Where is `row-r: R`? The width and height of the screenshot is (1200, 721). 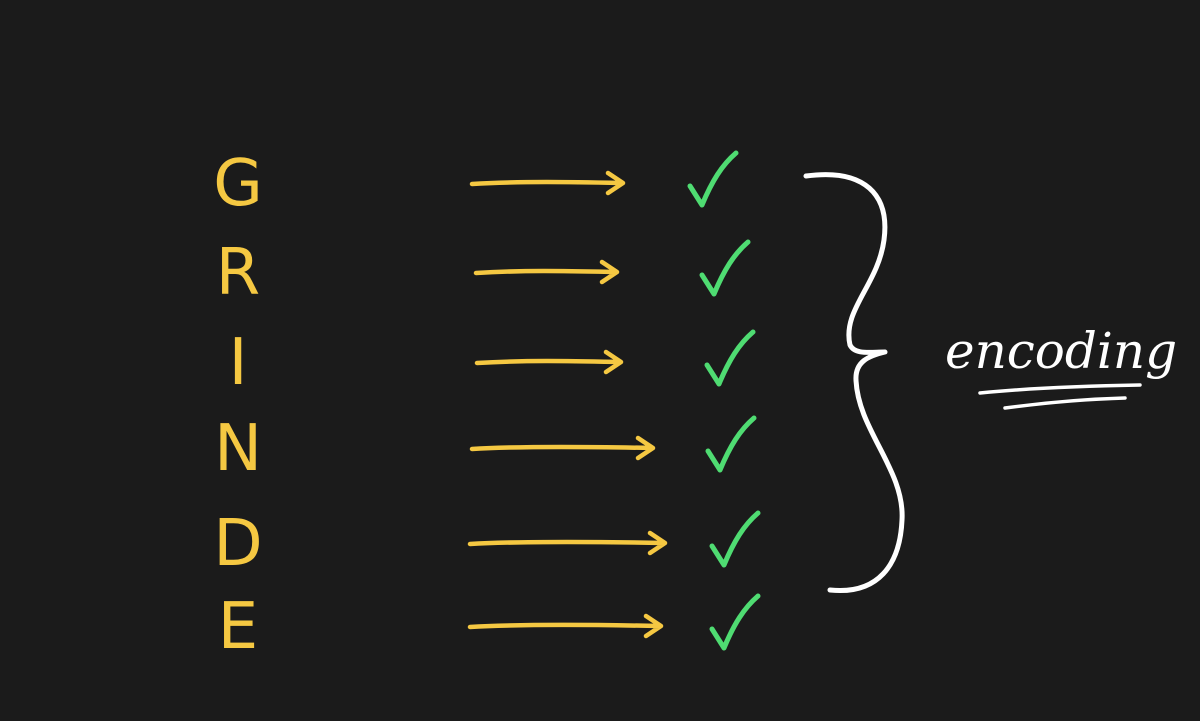
row-r: R is located at coordinates (483, 273).